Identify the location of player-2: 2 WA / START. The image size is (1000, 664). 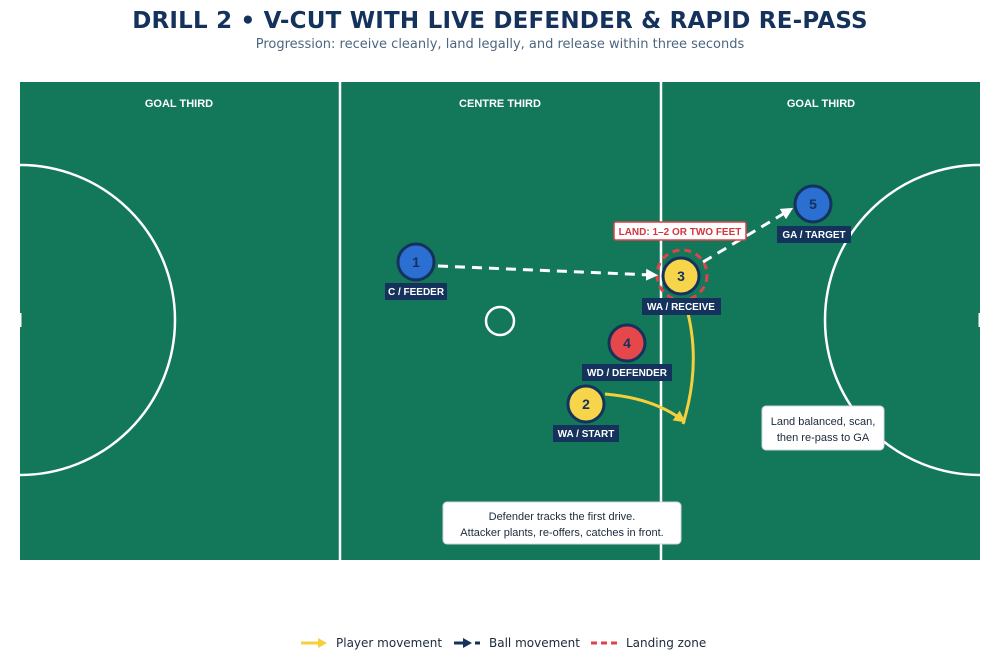
(586, 413).